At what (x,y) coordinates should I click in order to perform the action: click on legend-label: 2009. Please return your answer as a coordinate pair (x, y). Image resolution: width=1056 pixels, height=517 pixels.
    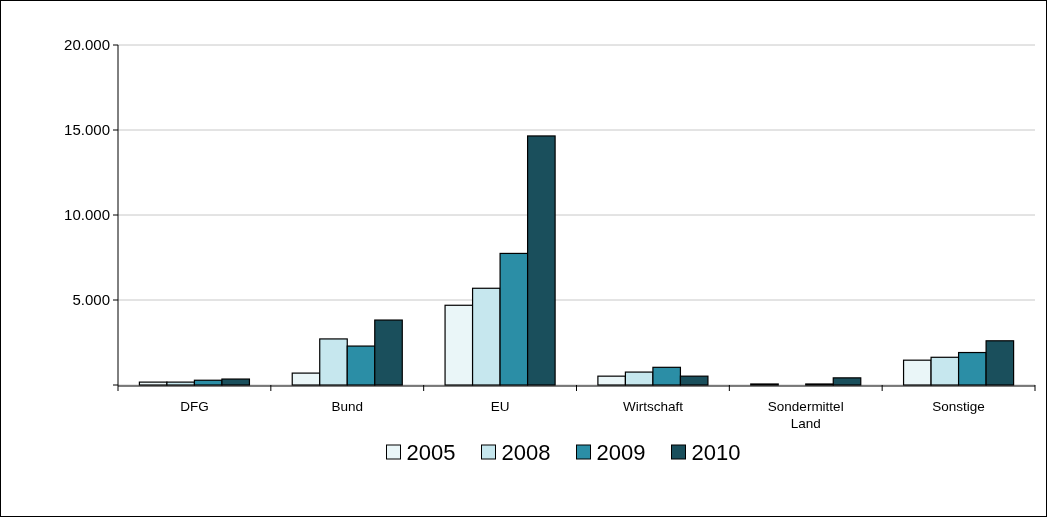
    Looking at the image, I should click on (621, 452).